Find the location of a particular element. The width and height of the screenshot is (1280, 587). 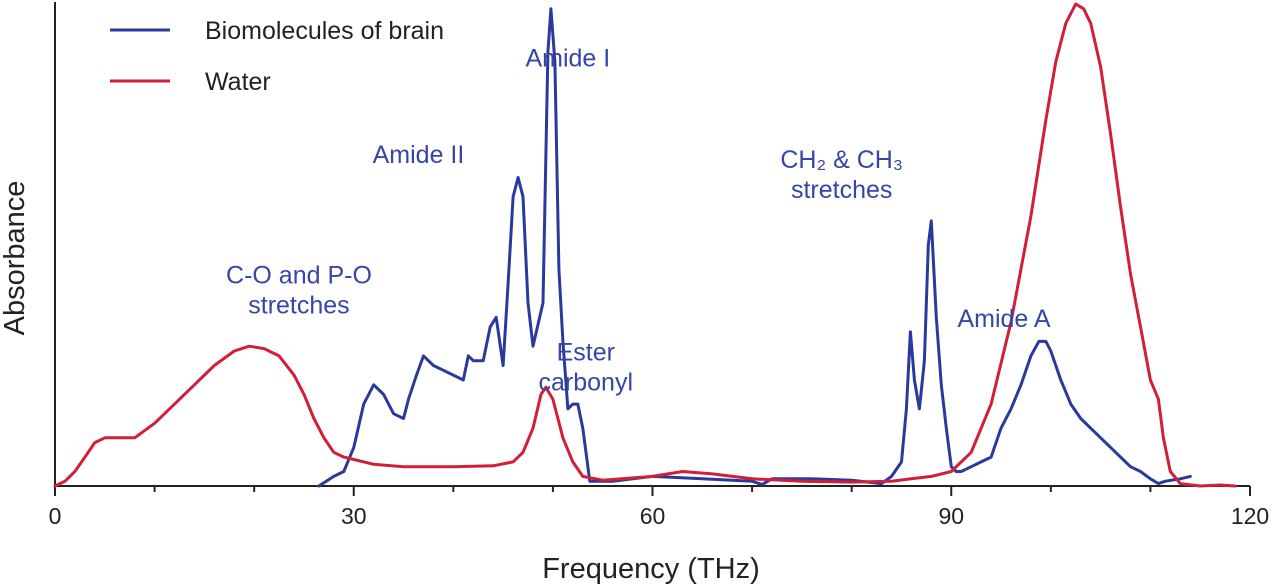

annotation-line: Amide I is located at coordinates (567, 59).